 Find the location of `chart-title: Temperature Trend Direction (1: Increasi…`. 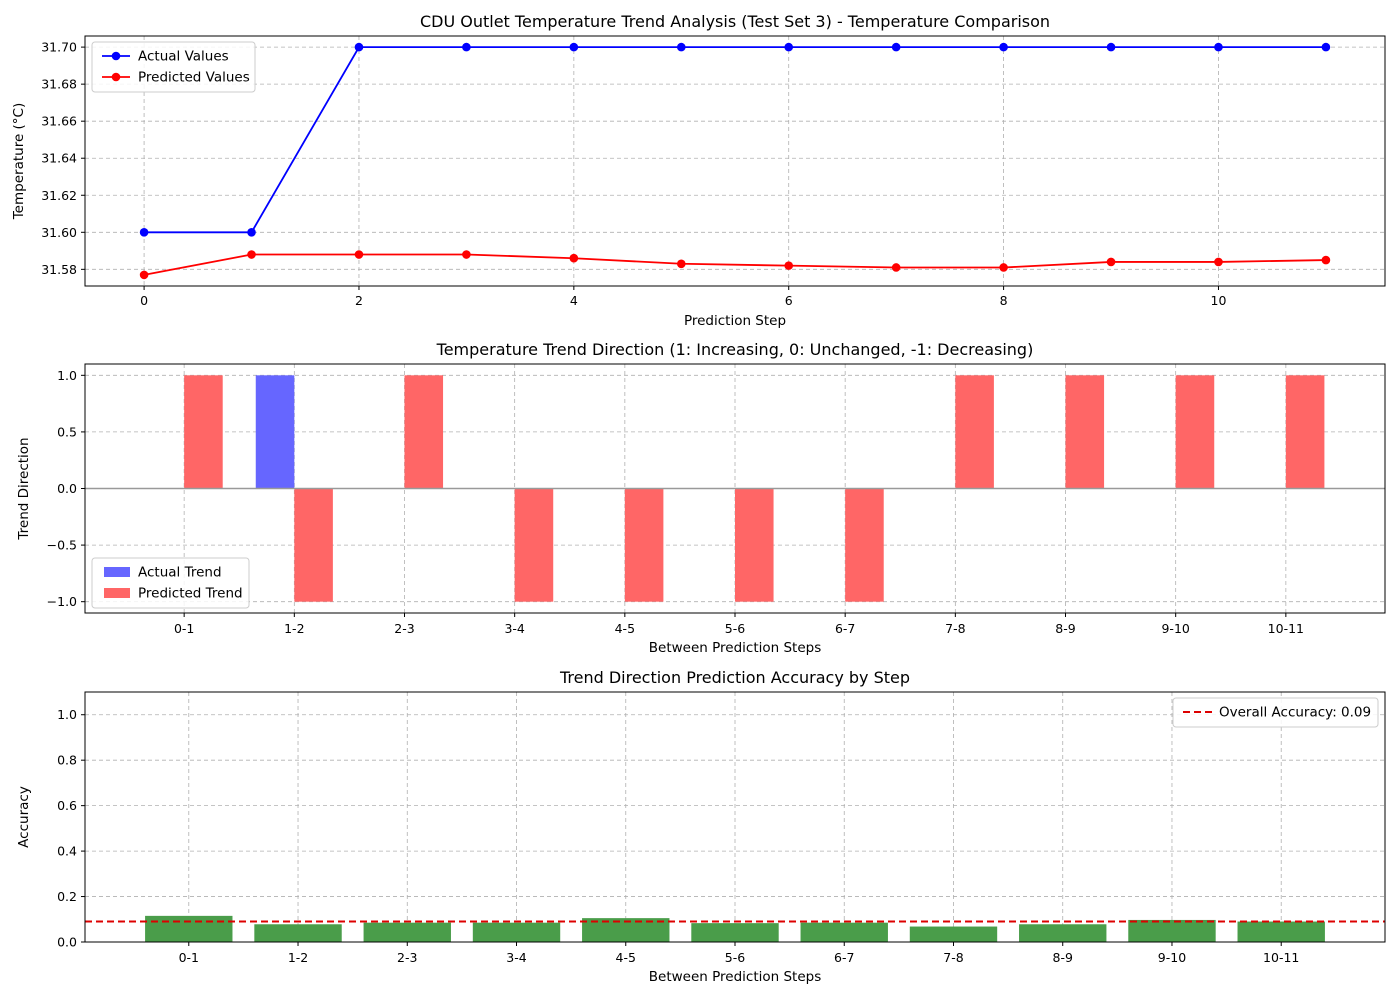

chart-title: Temperature Trend Direction (1: Increasi… is located at coordinates (735, 349).